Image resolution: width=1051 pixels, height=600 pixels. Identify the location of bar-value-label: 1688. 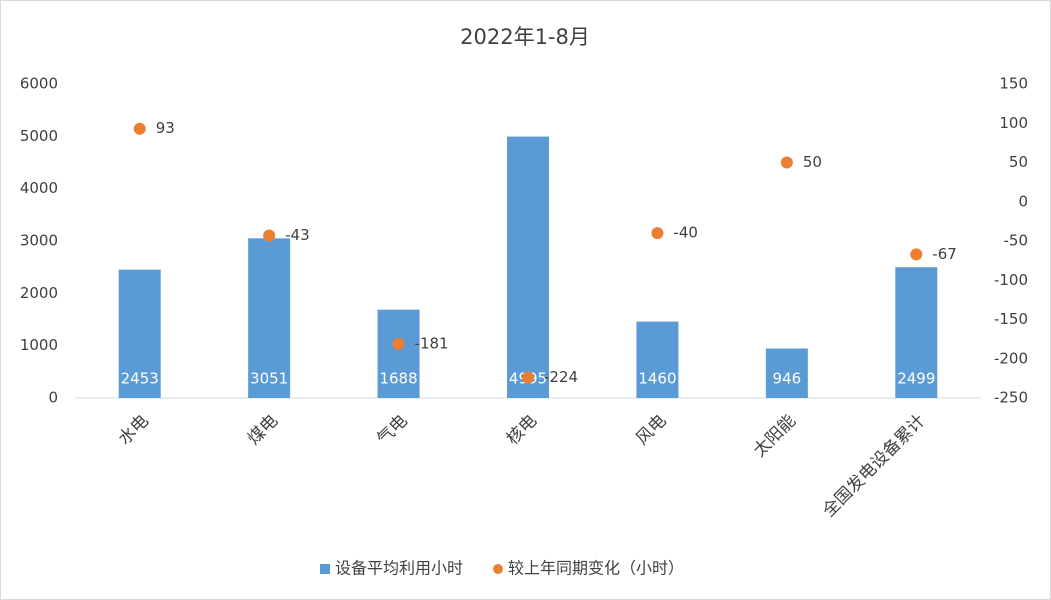
(398, 379).